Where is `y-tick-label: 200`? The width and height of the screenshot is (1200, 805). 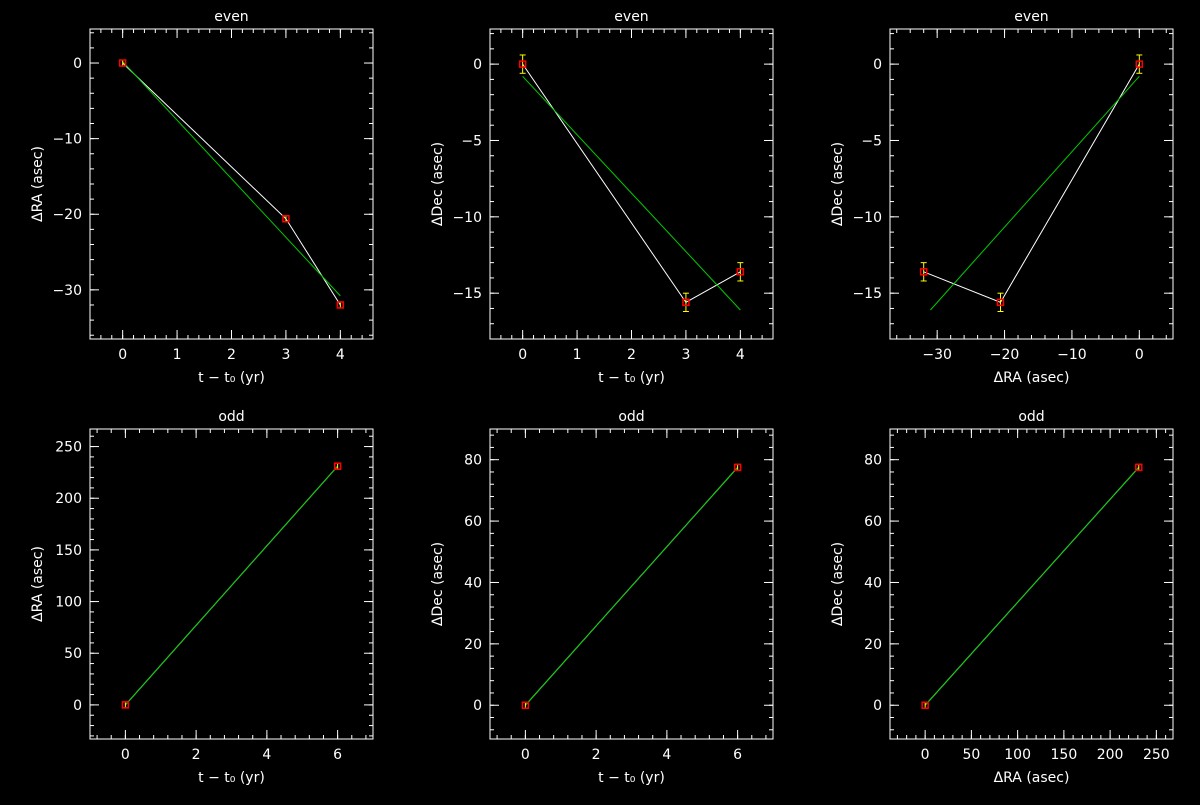 y-tick-label: 200 is located at coordinates (68, 499).